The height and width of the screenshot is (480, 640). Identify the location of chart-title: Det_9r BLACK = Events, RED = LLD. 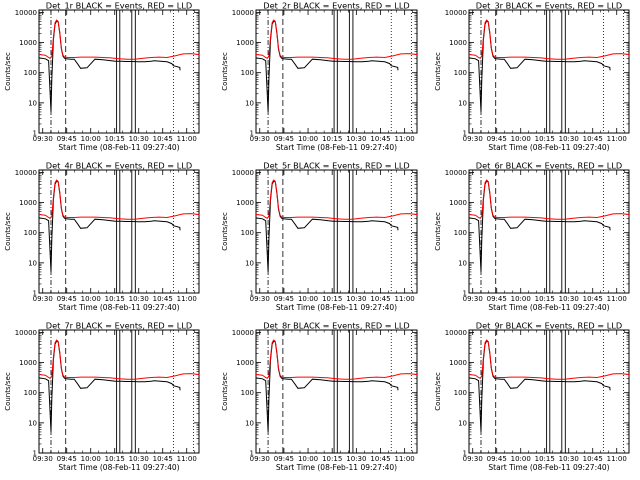
(549, 326).